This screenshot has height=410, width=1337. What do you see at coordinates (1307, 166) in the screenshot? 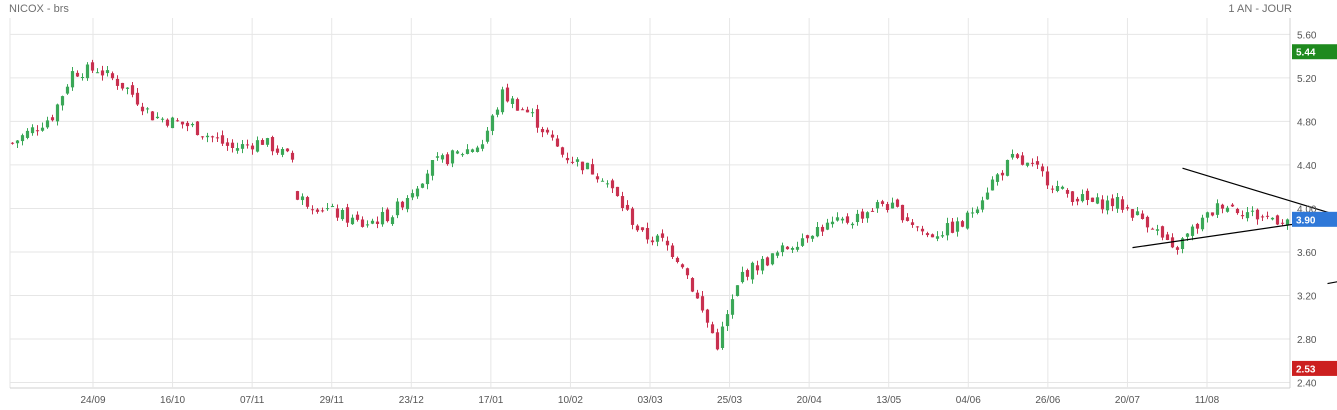
I see `y-tick-label: 4.40` at bounding box center [1307, 166].